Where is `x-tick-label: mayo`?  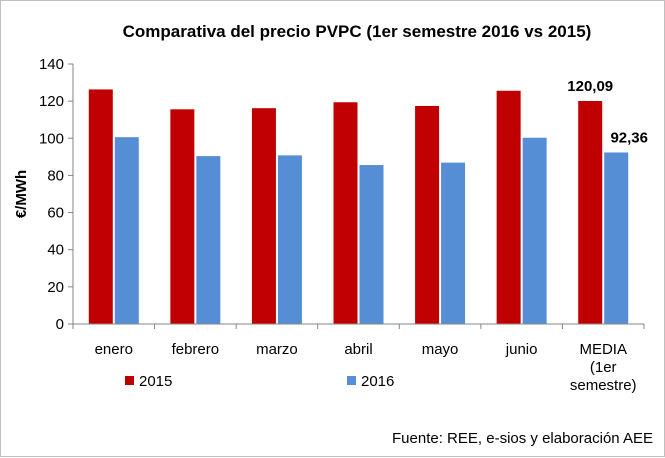
x-tick-label: mayo is located at coordinates (440, 349).